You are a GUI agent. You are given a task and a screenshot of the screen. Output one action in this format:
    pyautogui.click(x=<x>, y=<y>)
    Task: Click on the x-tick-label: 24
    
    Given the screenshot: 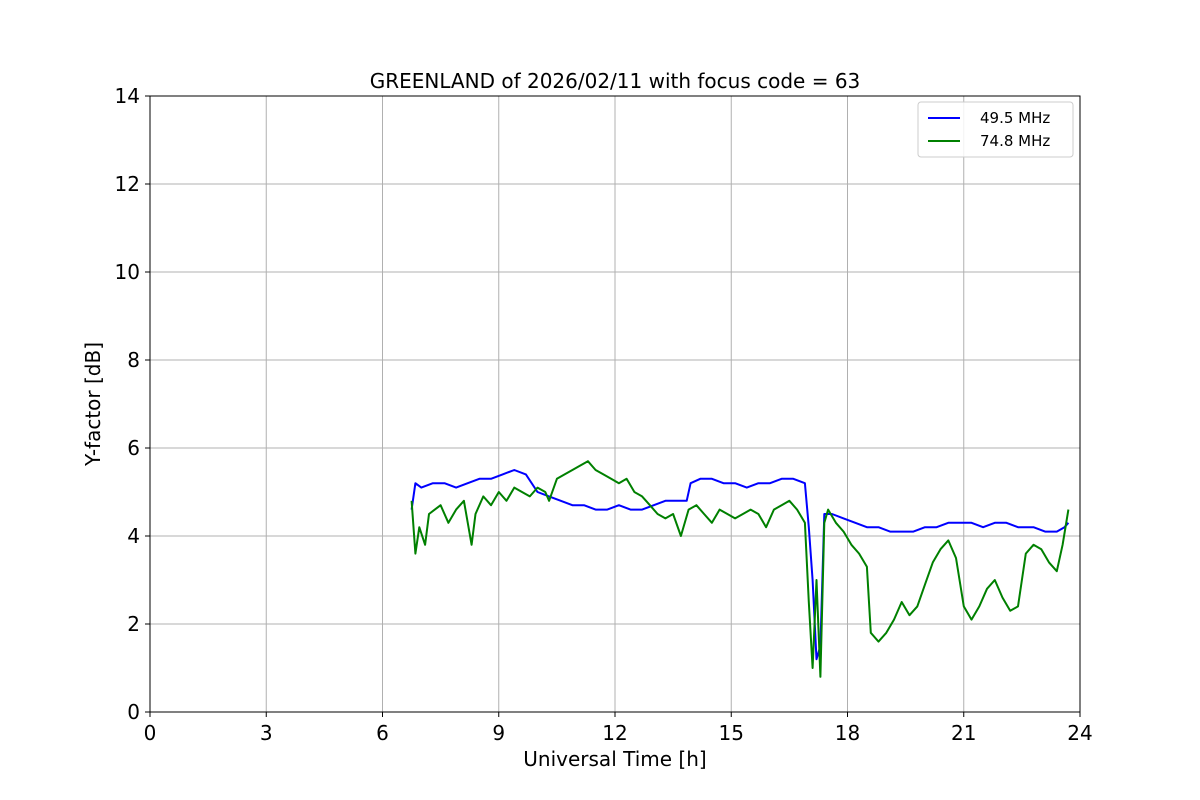 What is the action you would take?
    pyautogui.click(x=1079, y=733)
    